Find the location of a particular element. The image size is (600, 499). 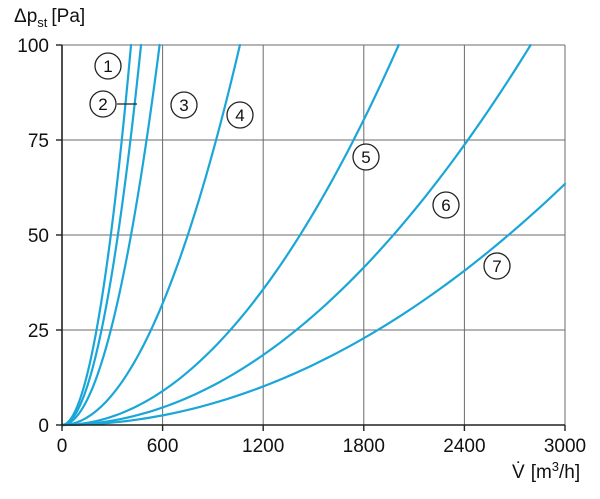

x-tick-label: 1200 is located at coordinates (263, 446).